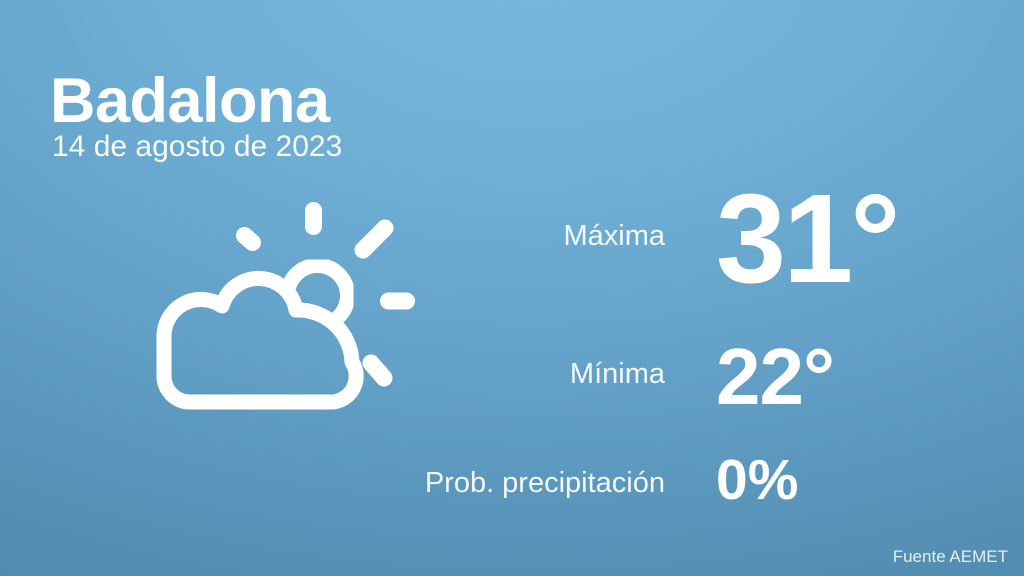  What do you see at coordinates (950, 556) in the screenshot?
I see `source-attribution: Fuente AEMET` at bounding box center [950, 556].